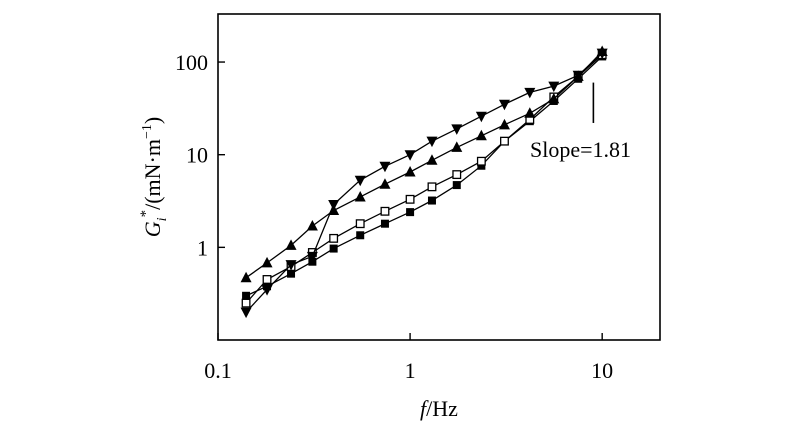 Image resolution: width=800 pixels, height=434 pixels. What do you see at coordinates (439, 408) in the screenshot?
I see `x-axis-title: f/Hz` at bounding box center [439, 408].